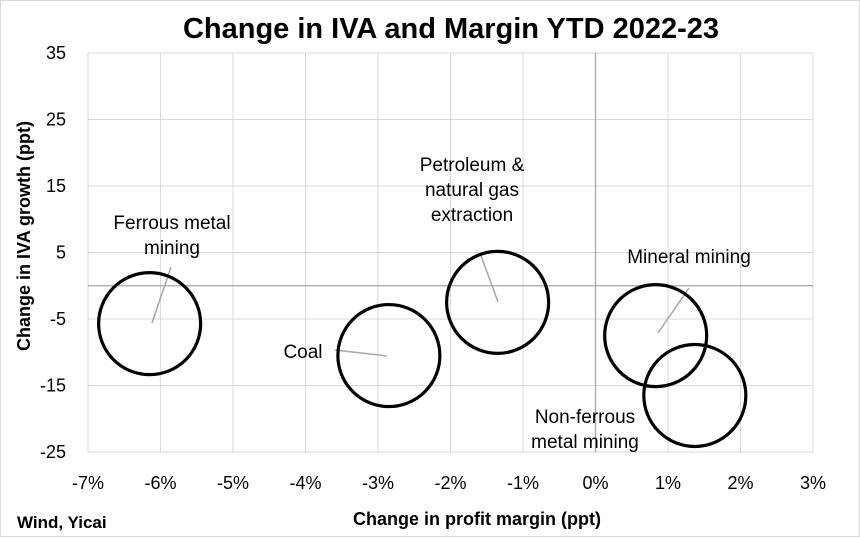 This screenshot has height=538, width=860. What do you see at coordinates (53, 386) in the screenshot?
I see `y-tick-label: -15` at bounding box center [53, 386].